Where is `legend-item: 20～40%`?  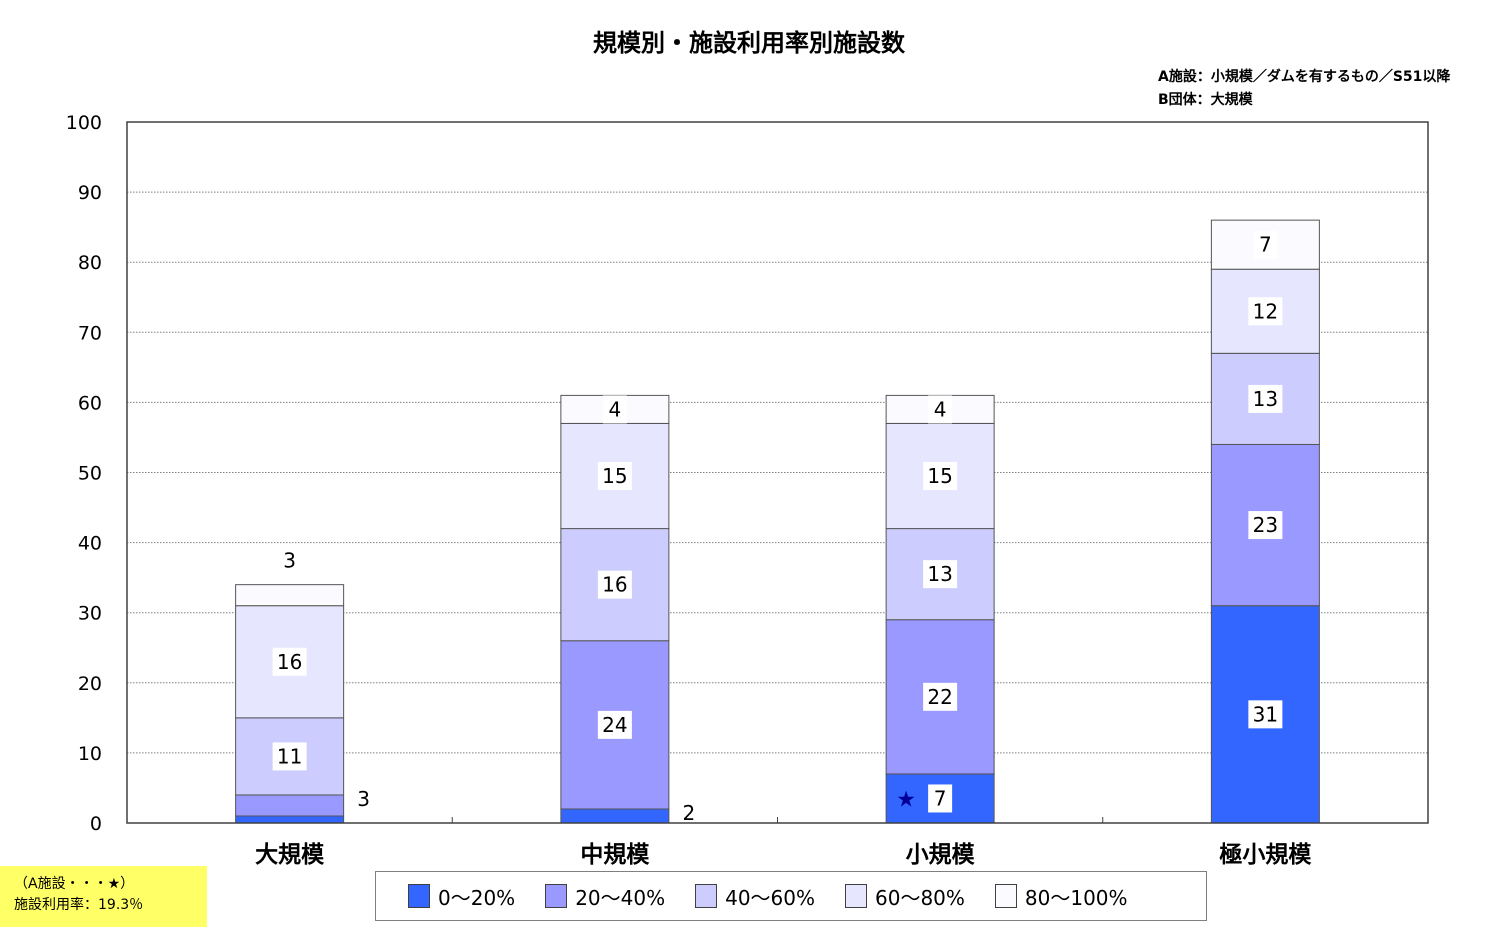 legend-item: 20～40% is located at coordinates (605, 896).